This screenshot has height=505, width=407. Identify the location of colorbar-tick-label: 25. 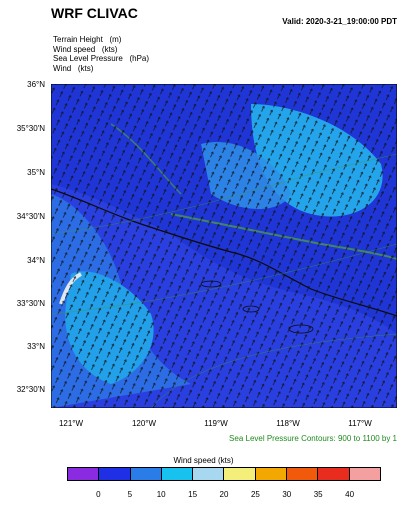
(255, 494).